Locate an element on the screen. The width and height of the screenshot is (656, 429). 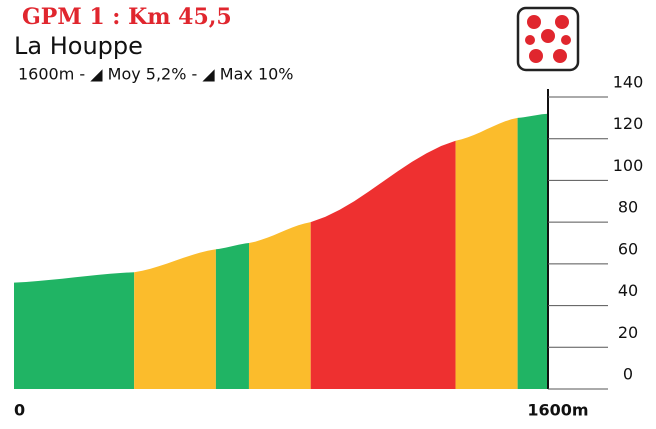
y-tick-label: 120 is located at coordinates (628, 123).